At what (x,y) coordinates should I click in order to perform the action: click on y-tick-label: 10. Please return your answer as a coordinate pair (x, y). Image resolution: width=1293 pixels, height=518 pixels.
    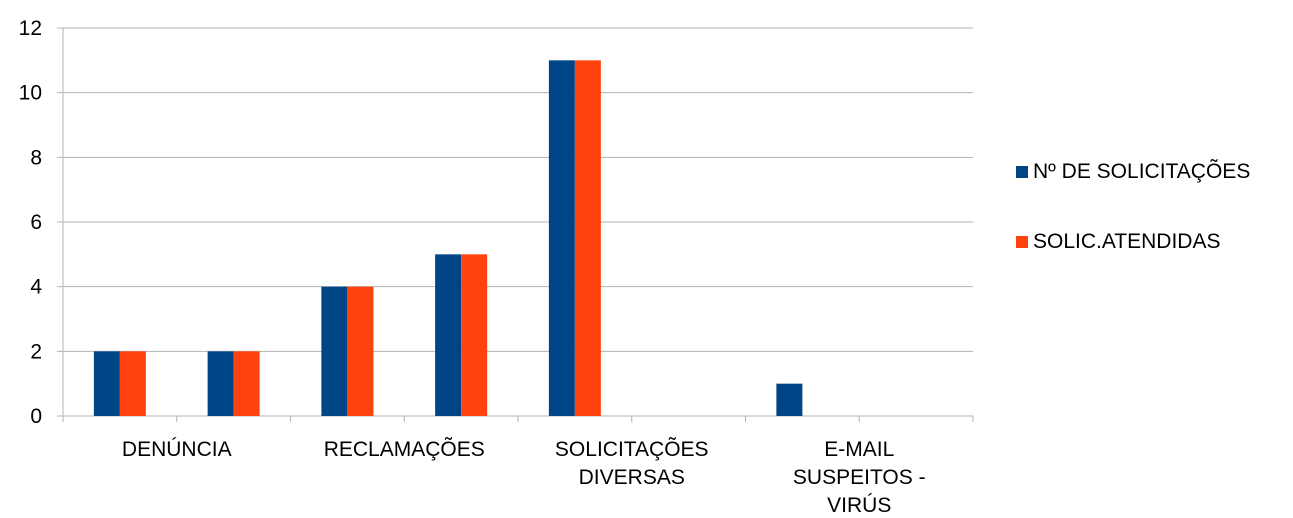
    Looking at the image, I should click on (30, 93).